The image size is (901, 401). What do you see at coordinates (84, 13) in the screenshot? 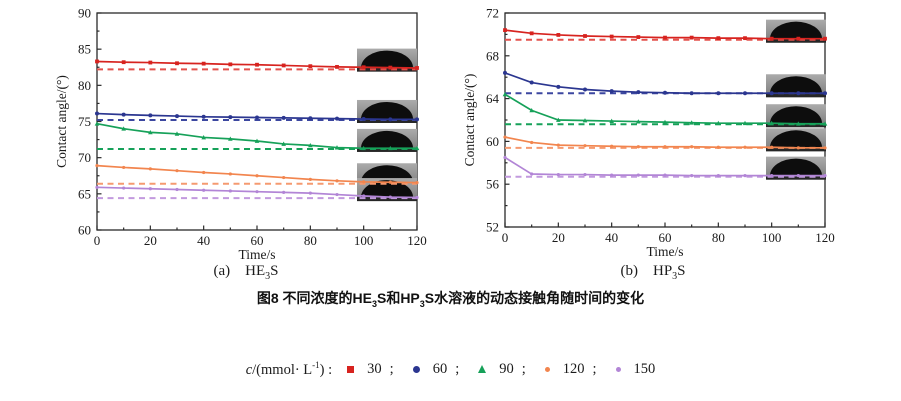
I see `y-tick-label: 90` at bounding box center [84, 13].